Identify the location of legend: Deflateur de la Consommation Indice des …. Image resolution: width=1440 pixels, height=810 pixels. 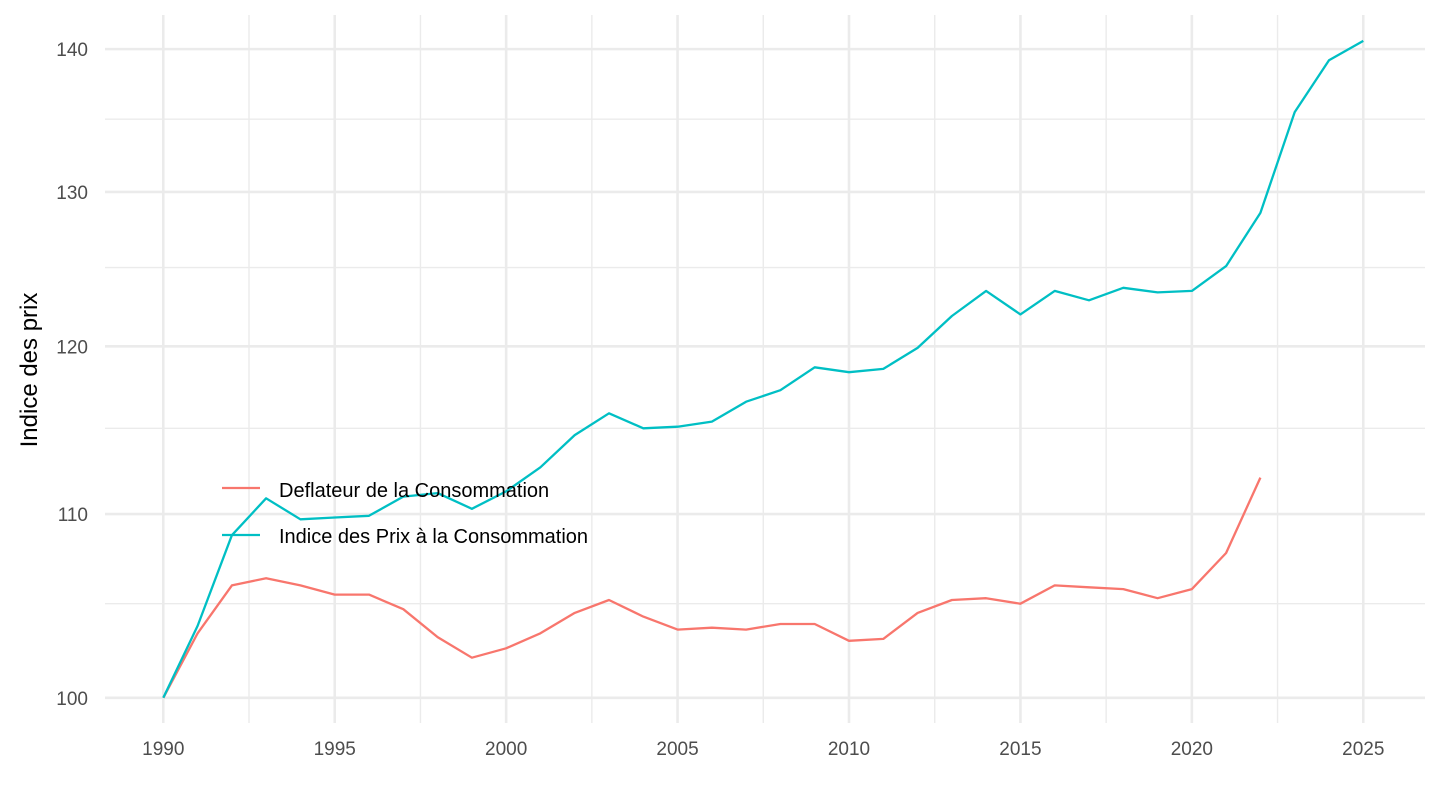
(405, 514).